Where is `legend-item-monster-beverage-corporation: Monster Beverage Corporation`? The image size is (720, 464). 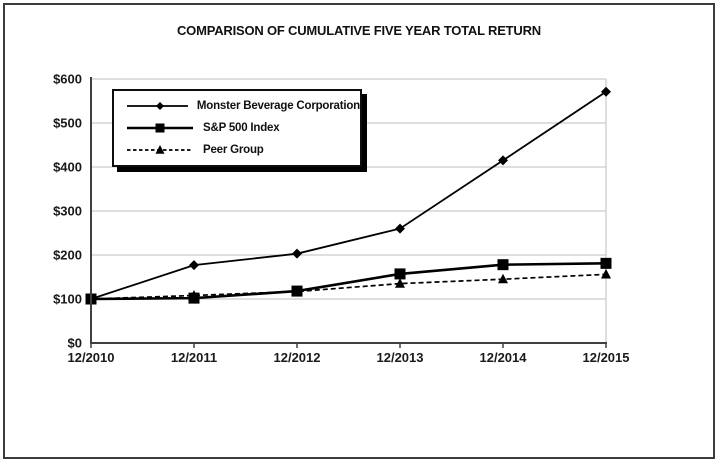 legend-item-monster-beverage-corporation: Monster Beverage Corporation is located at coordinates (243, 106).